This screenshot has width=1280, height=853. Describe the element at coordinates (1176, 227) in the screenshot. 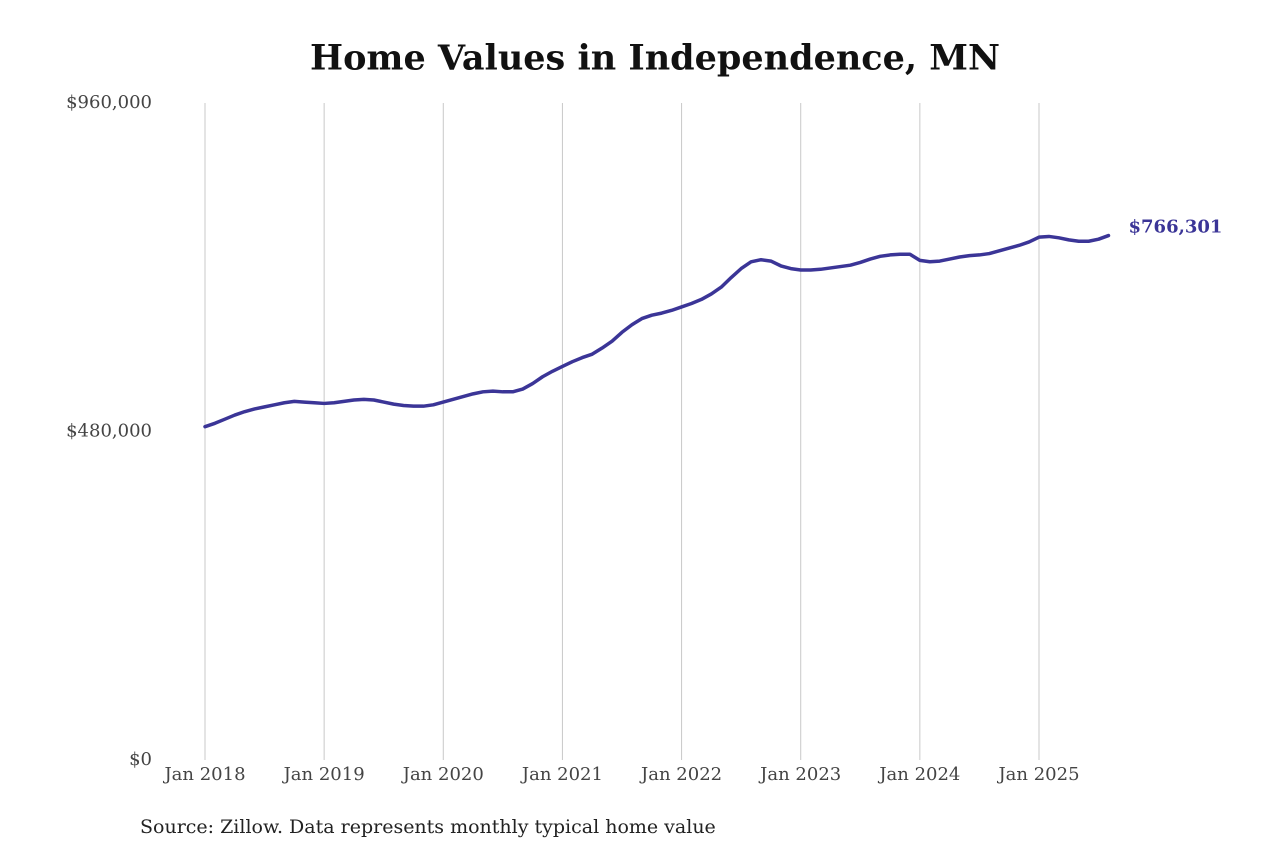

I see `value-label: $766,301` at that location.